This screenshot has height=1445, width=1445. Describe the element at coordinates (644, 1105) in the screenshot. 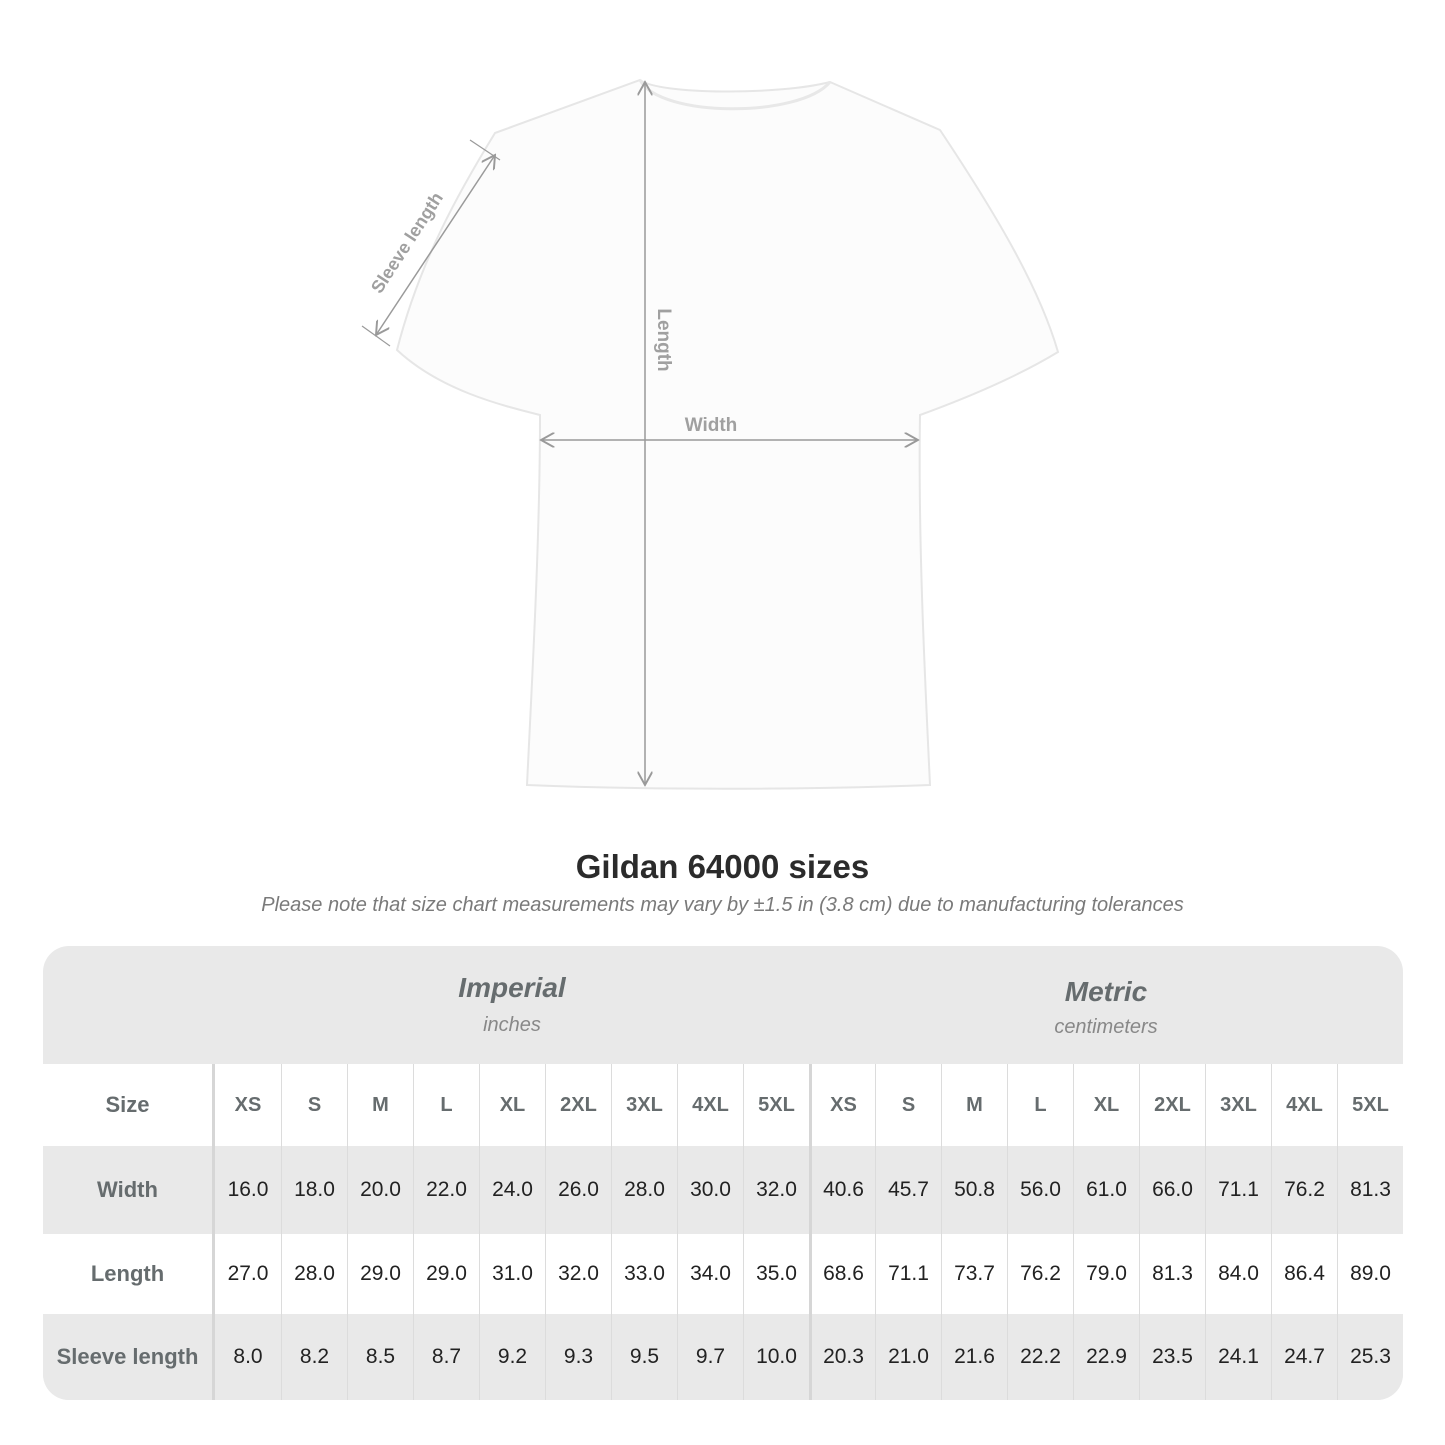

I see `imperial-size-header: 3XL` at that location.